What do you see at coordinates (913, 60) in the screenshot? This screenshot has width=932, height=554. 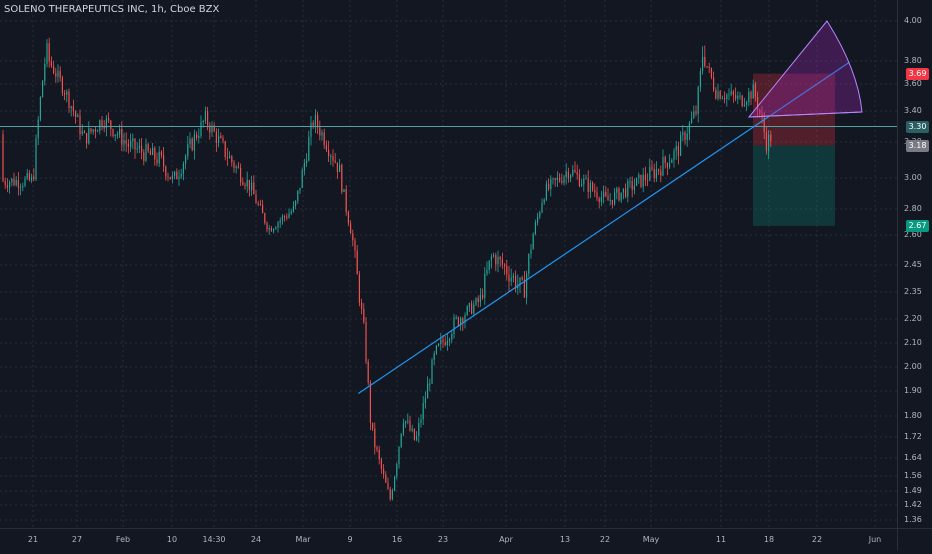 I see `price-tick-label: 3.80` at bounding box center [913, 60].